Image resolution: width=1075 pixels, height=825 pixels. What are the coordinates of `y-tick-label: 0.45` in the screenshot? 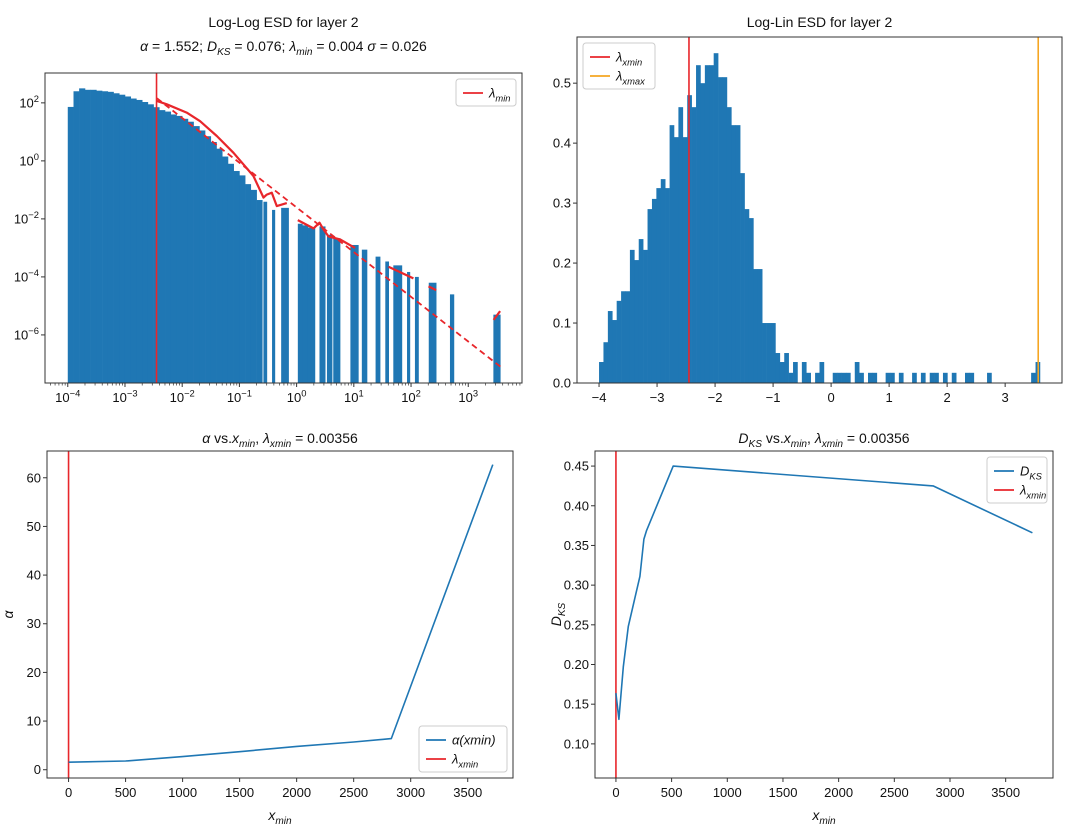 It's located at (576, 466).